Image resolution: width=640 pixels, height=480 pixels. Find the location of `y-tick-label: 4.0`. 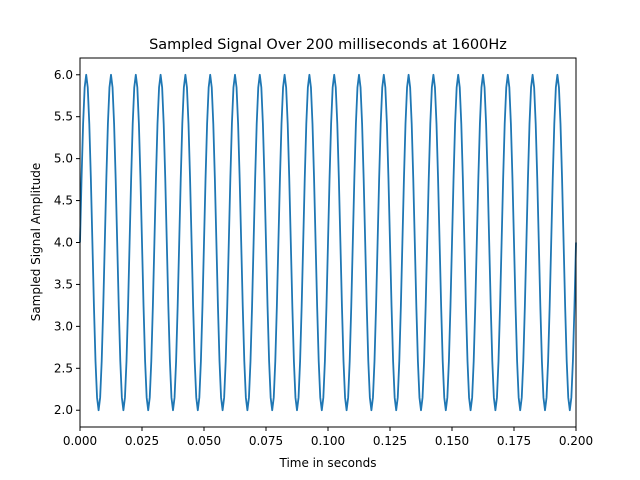

y-tick-label: 4.0 is located at coordinates (63, 243).